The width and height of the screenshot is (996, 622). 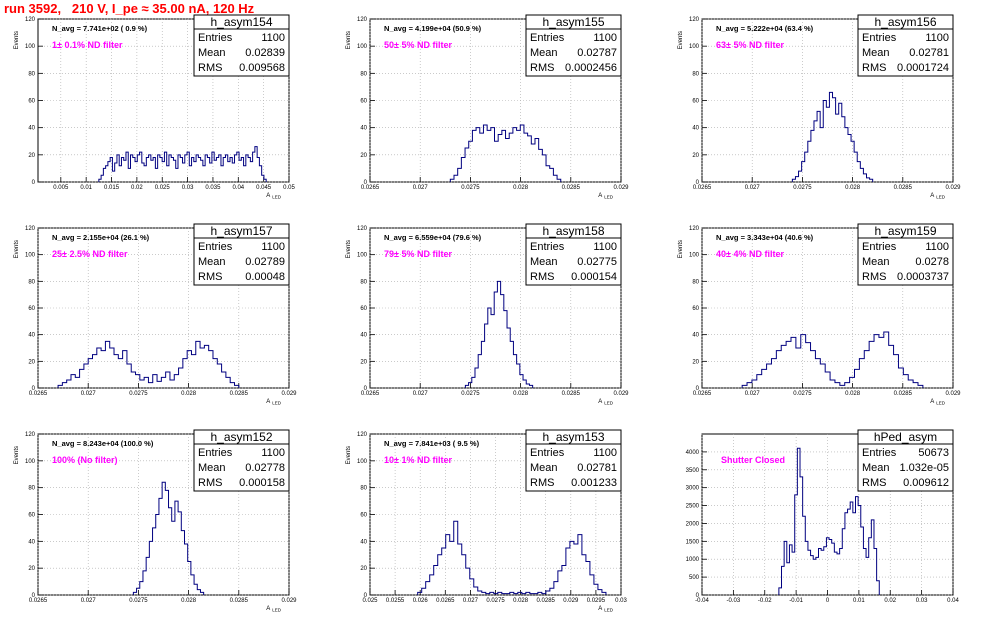 I want to click on navg-label: N_avg = 4.199e+04 (50.9 %), so click(x=433, y=28).